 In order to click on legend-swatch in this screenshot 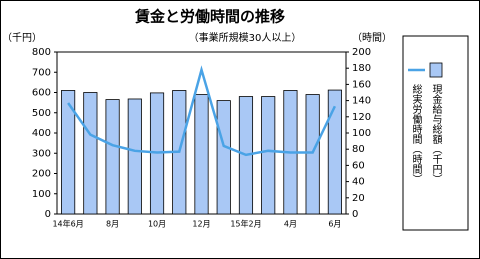, I will do `click(436, 70)`.